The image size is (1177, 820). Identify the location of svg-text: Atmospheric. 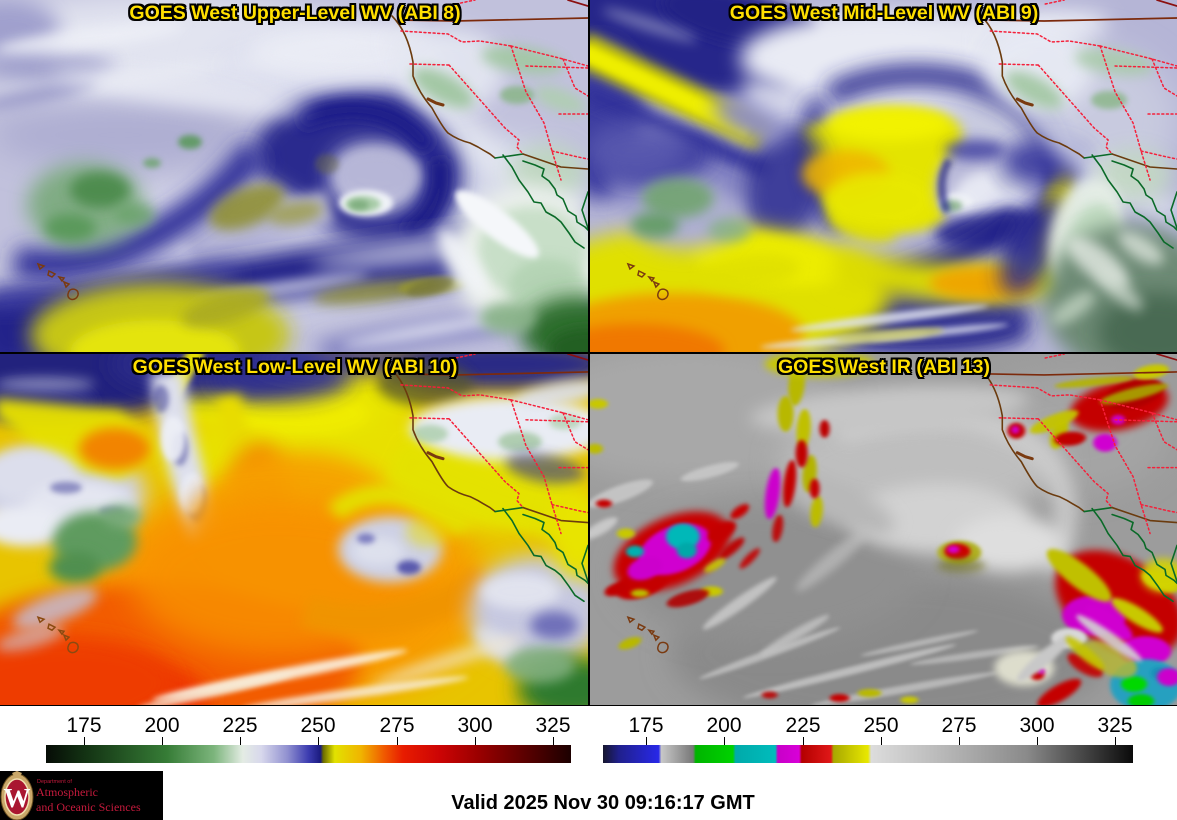
(67, 792).